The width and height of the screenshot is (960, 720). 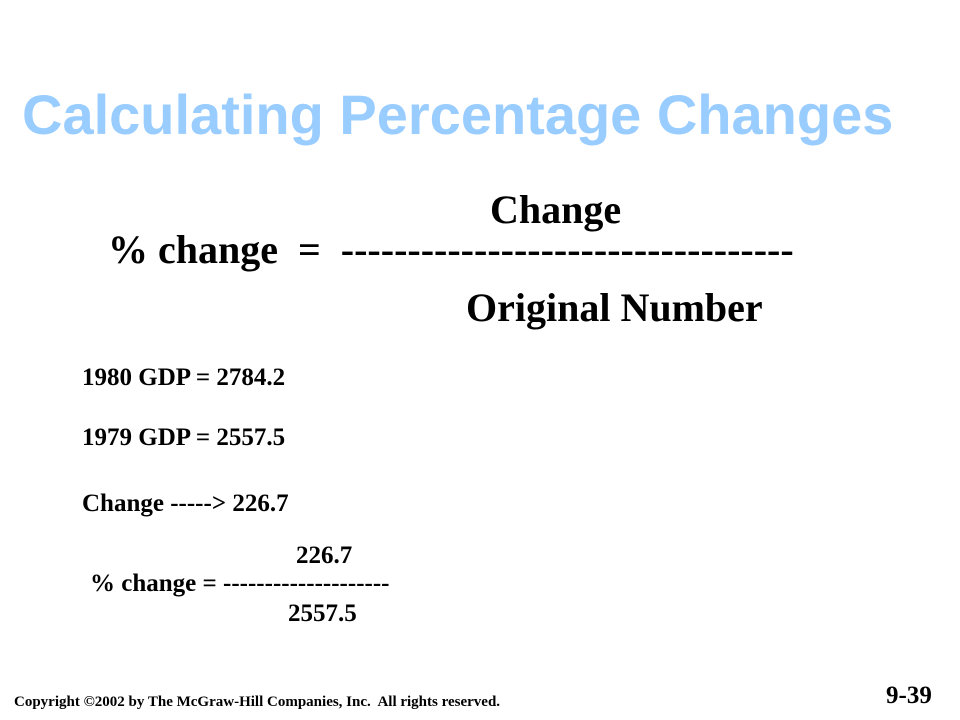 I want to click on formula-denominator: Original Number, so click(x=614, y=307).